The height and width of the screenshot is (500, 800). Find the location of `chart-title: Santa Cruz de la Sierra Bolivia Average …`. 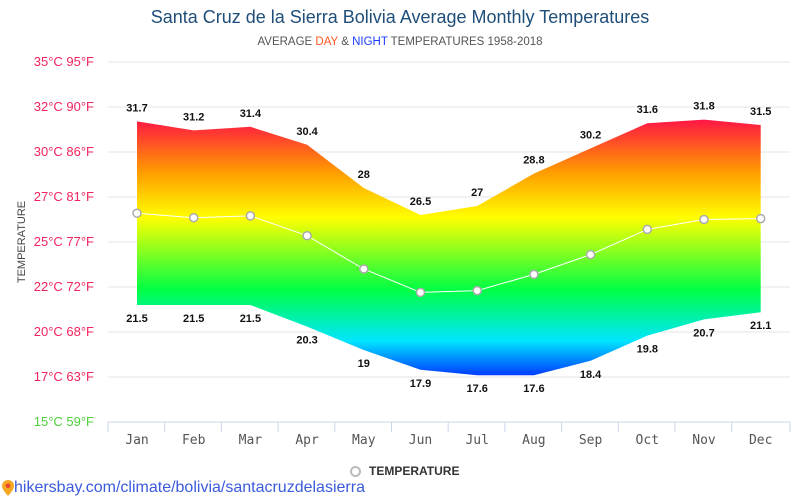

chart-title: Santa Cruz de la Sierra Bolivia Average … is located at coordinates (400, 17).